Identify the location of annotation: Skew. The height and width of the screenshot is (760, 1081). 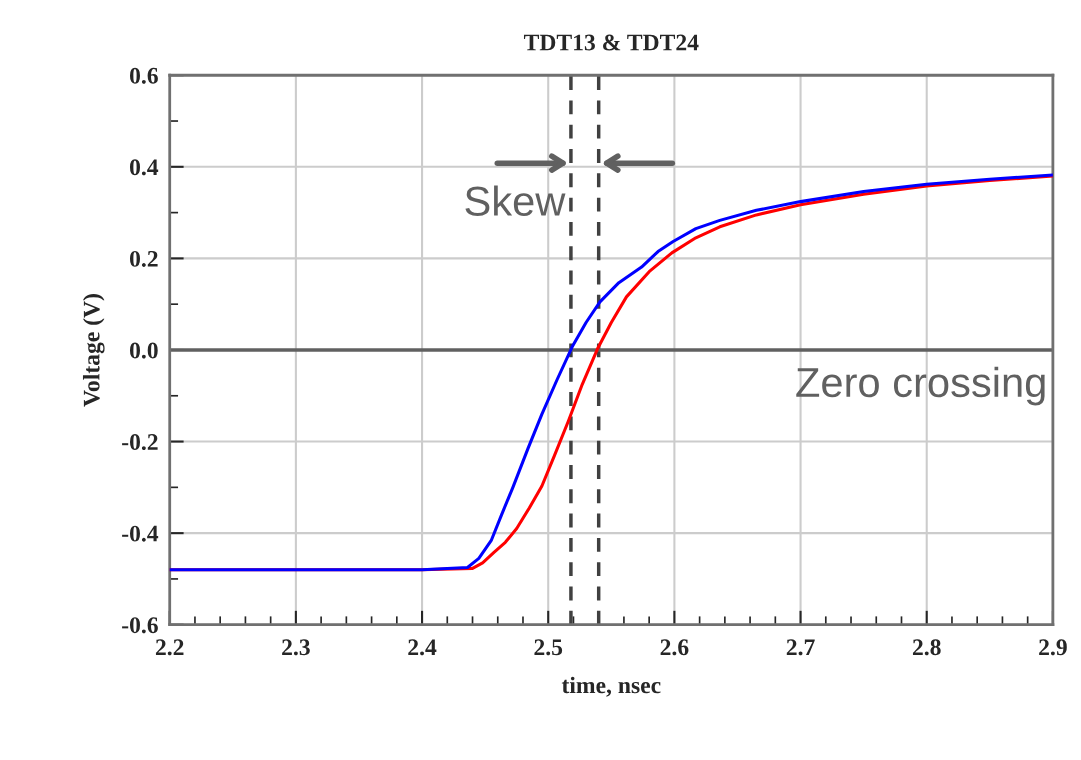
(515, 200).